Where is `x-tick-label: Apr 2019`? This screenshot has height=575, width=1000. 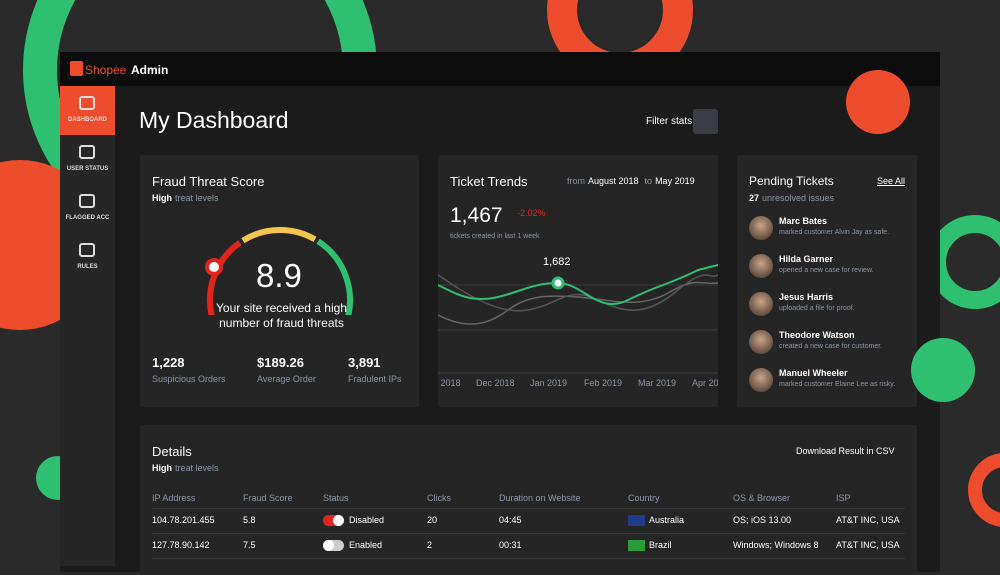
x-tick-label: Apr 2019 is located at coordinates (705, 383).